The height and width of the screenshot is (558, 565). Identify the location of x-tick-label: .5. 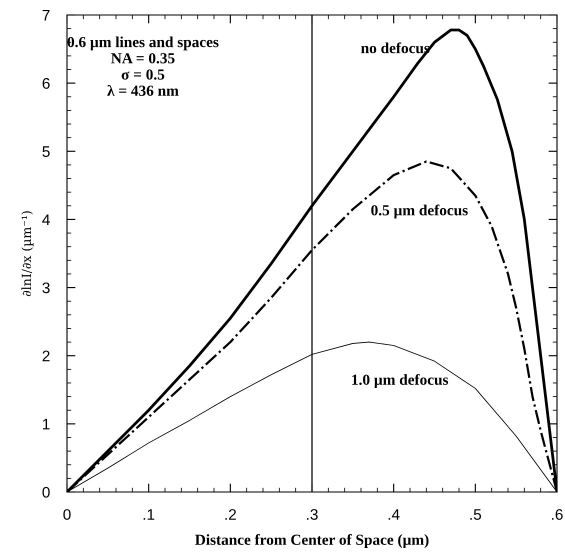
(476, 514).